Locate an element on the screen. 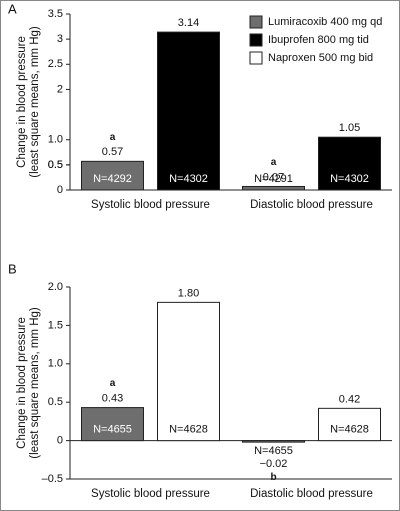  value-label: 0.07 is located at coordinates (273, 177).